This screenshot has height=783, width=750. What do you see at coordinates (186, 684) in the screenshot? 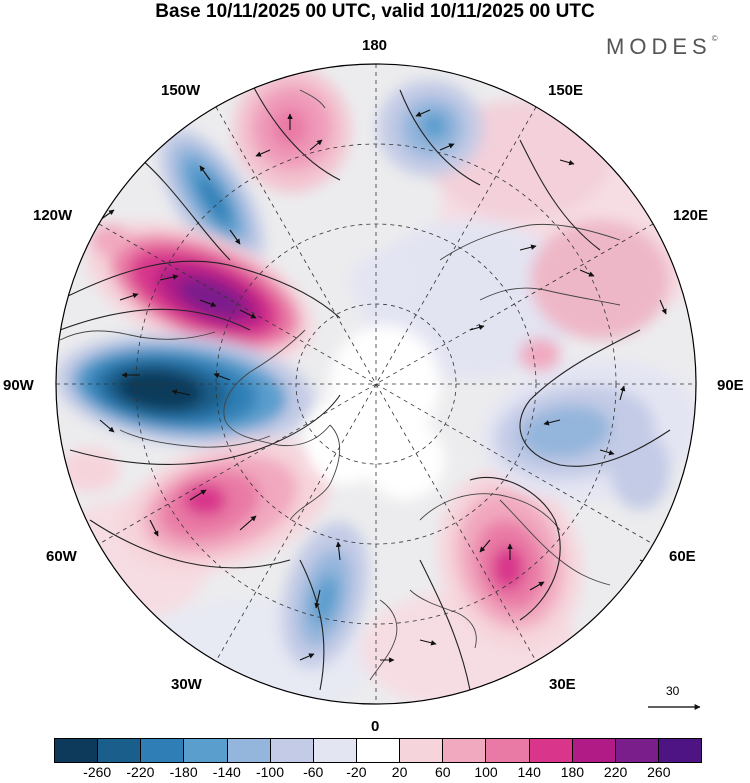
I see `lon-label-30w: 30W` at bounding box center [186, 684].